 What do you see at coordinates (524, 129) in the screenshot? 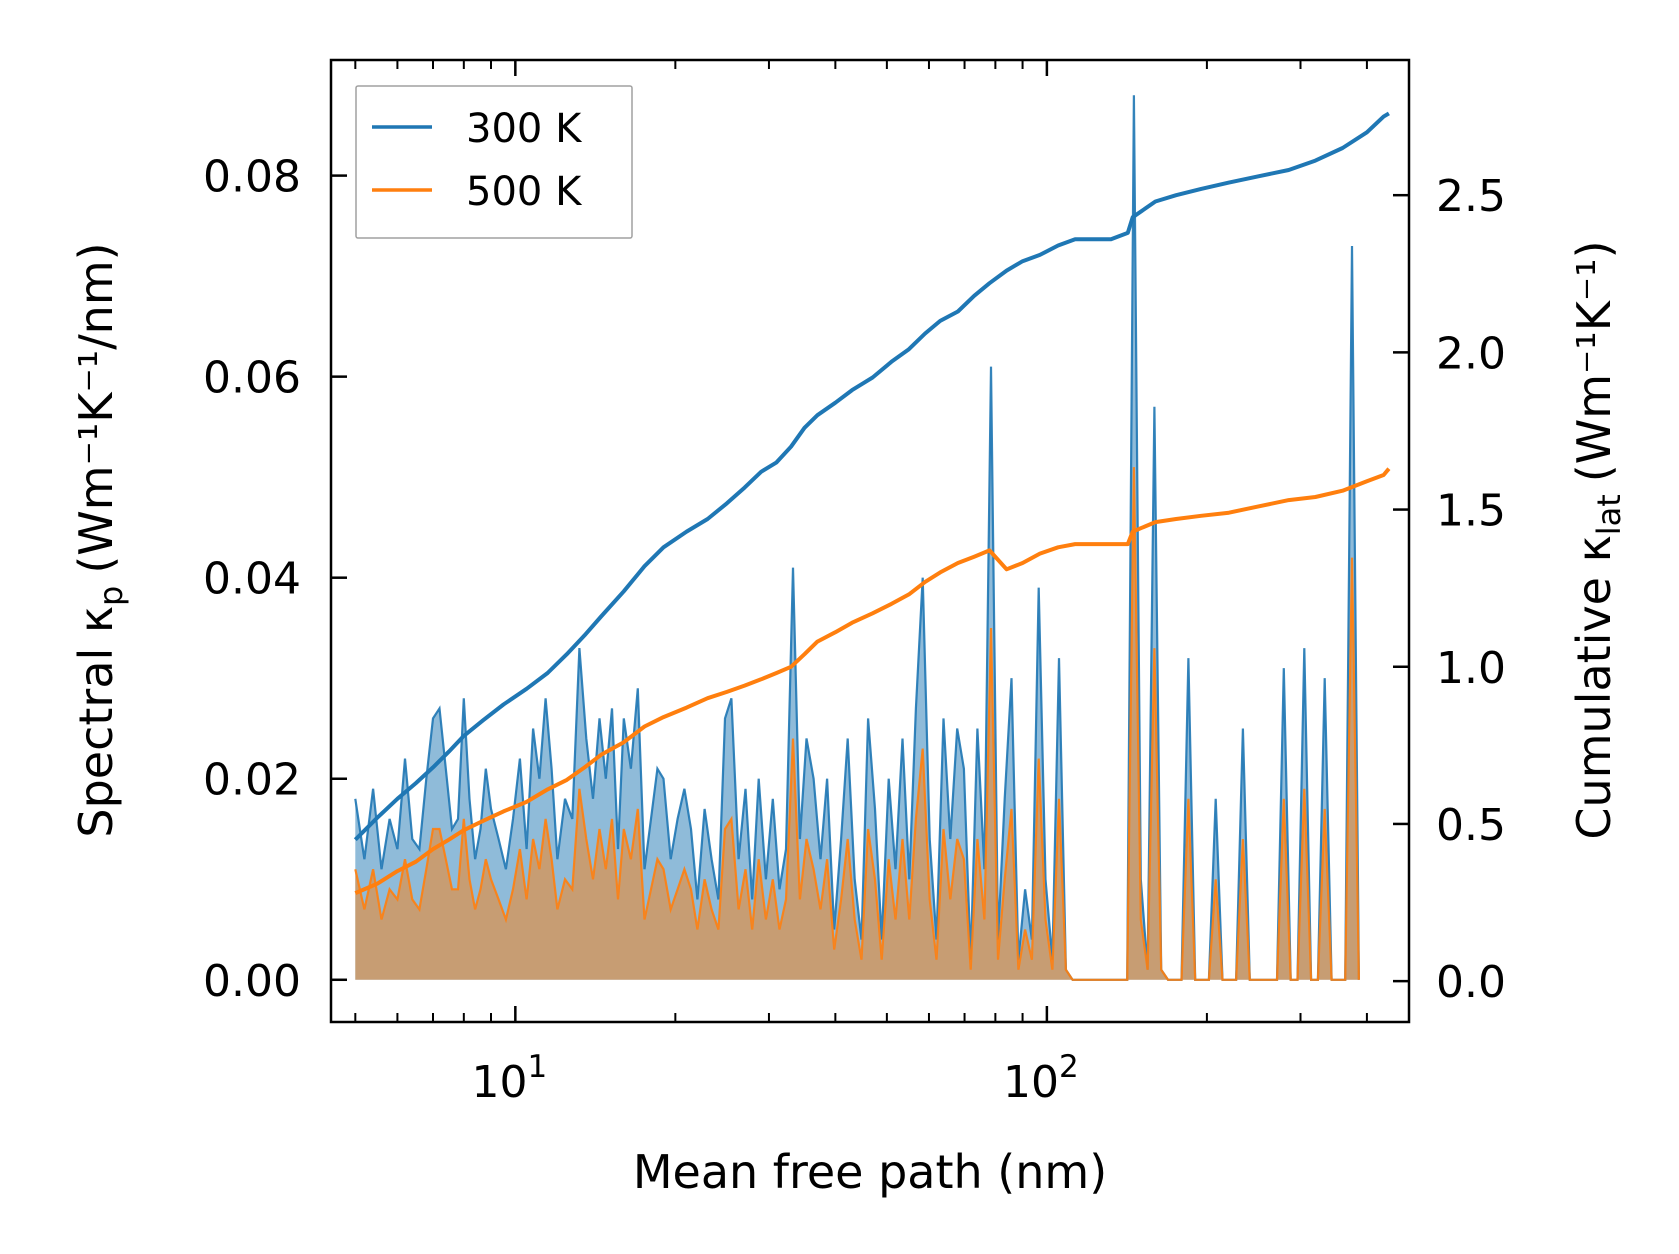
I see `legend-label-300k: 300 K` at bounding box center [524, 129].